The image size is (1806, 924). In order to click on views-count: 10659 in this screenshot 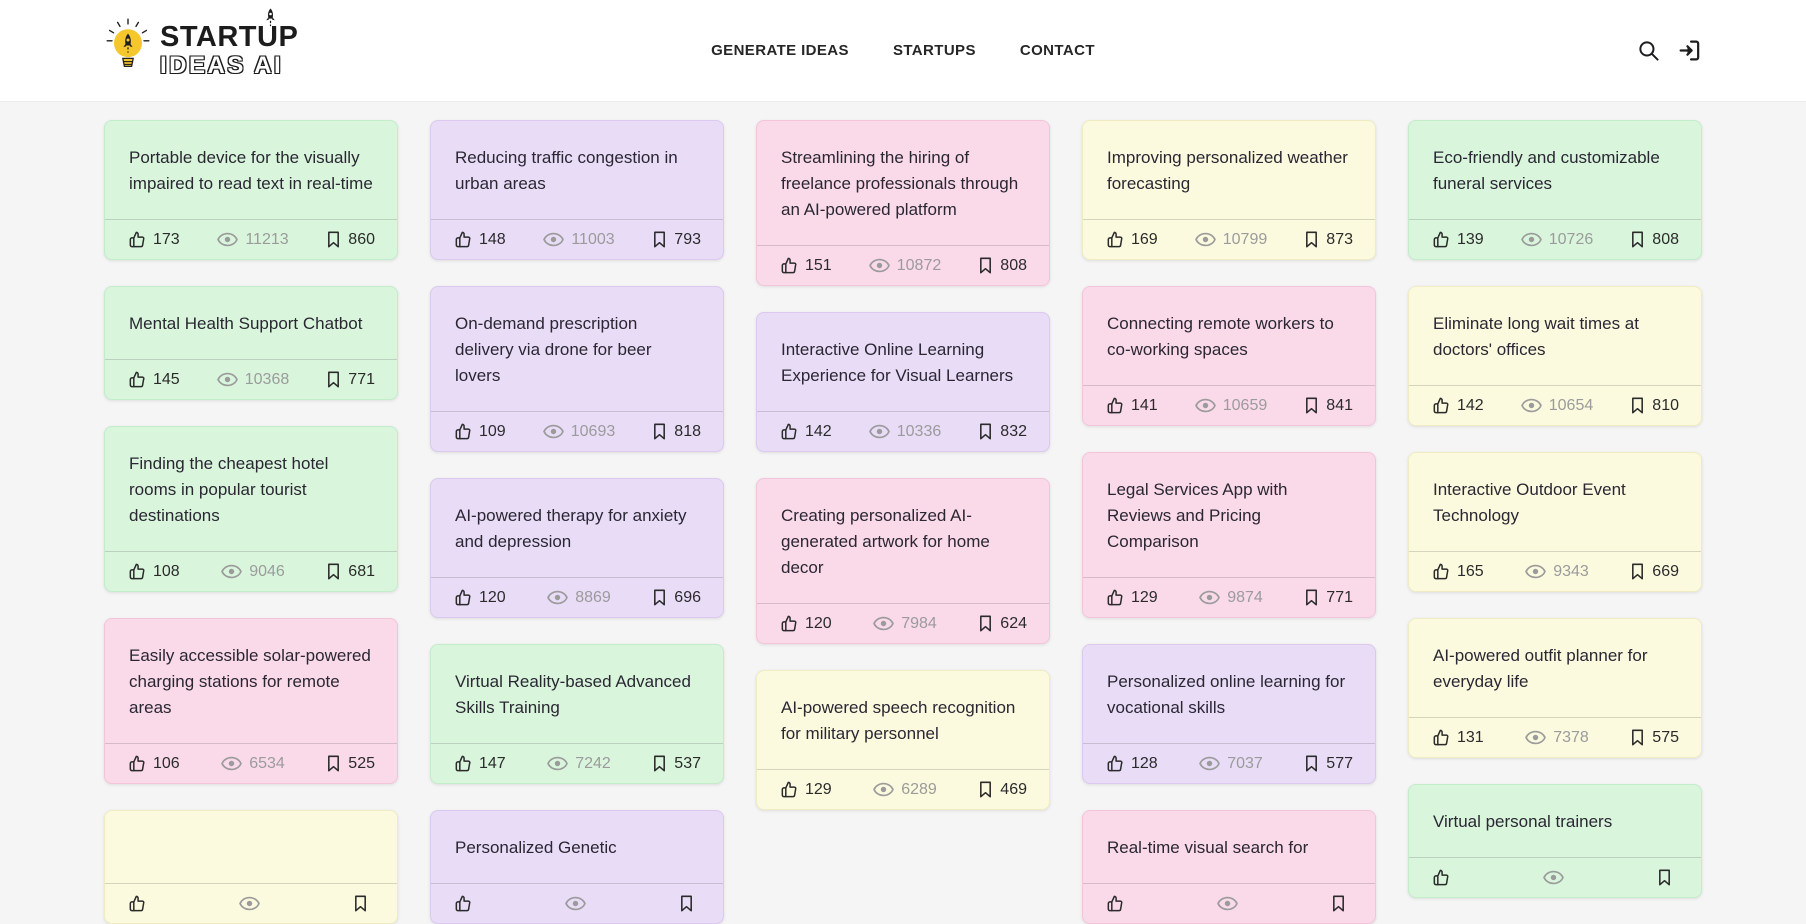, I will do `click(1245, 405)`.